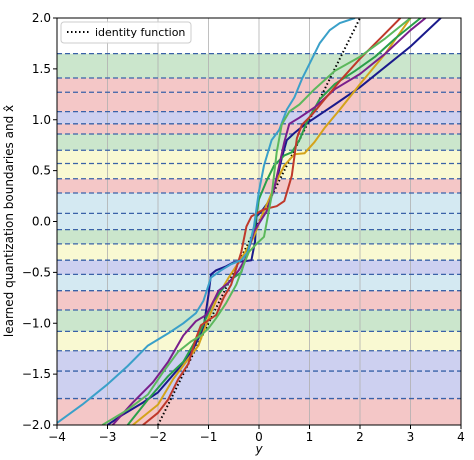  I want to click on y-tick-label-5: 0.5, so click(41, 171).